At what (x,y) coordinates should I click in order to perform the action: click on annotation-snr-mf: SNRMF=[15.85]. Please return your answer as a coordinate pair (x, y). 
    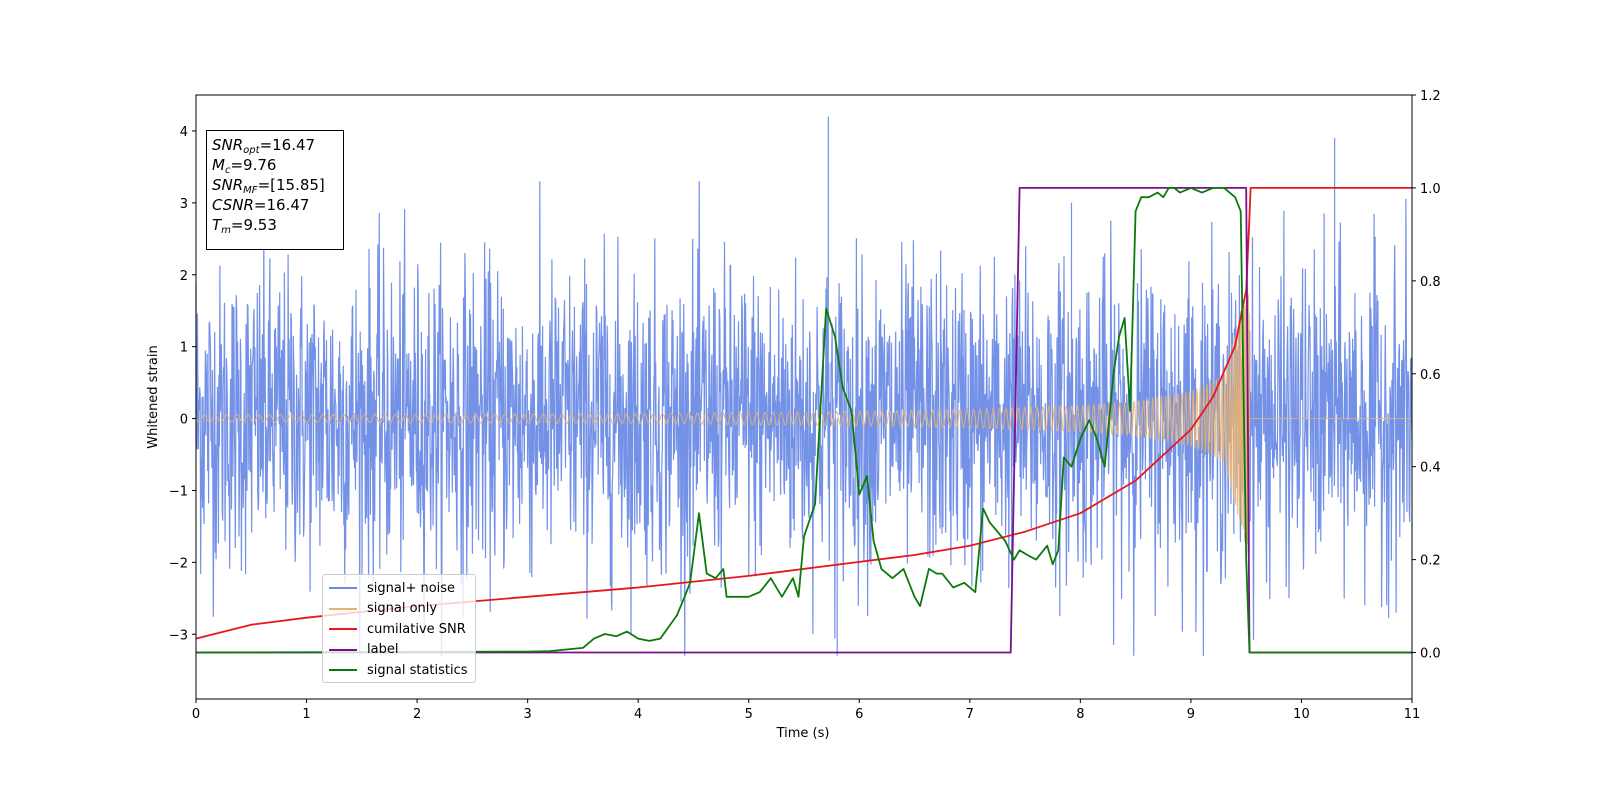
    Looking at the image, I should click on (268, 186).